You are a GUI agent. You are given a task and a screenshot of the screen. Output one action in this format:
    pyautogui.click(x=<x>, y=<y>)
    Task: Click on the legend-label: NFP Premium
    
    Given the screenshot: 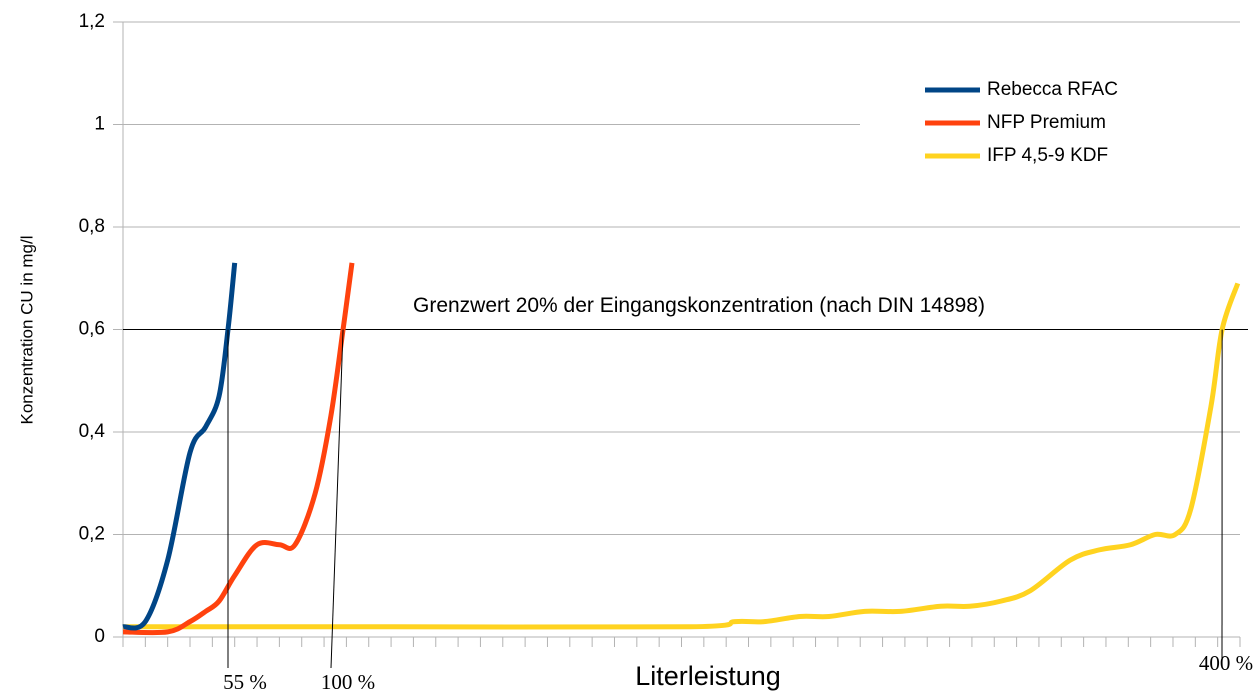 What is the action you would take?
    pyautogui.click(x=1046, y=122)
    